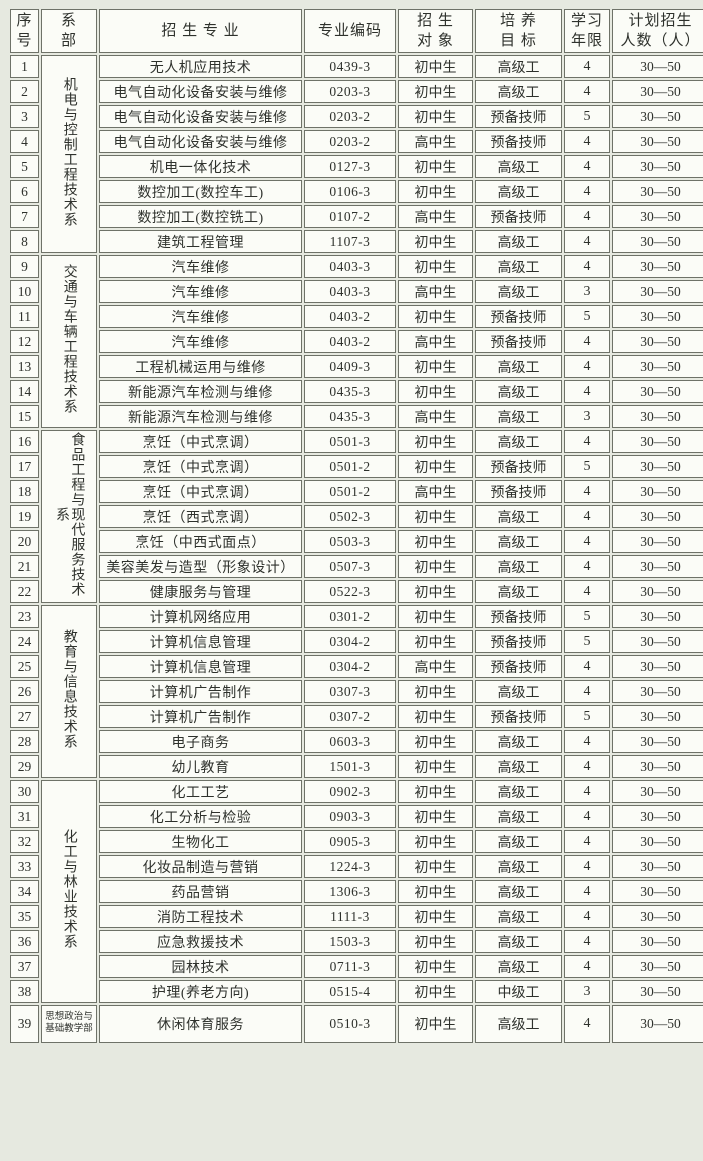 This screenshot has width=703, height=1161. I want to click on code-cell: 0127-3, so click(350, 166).